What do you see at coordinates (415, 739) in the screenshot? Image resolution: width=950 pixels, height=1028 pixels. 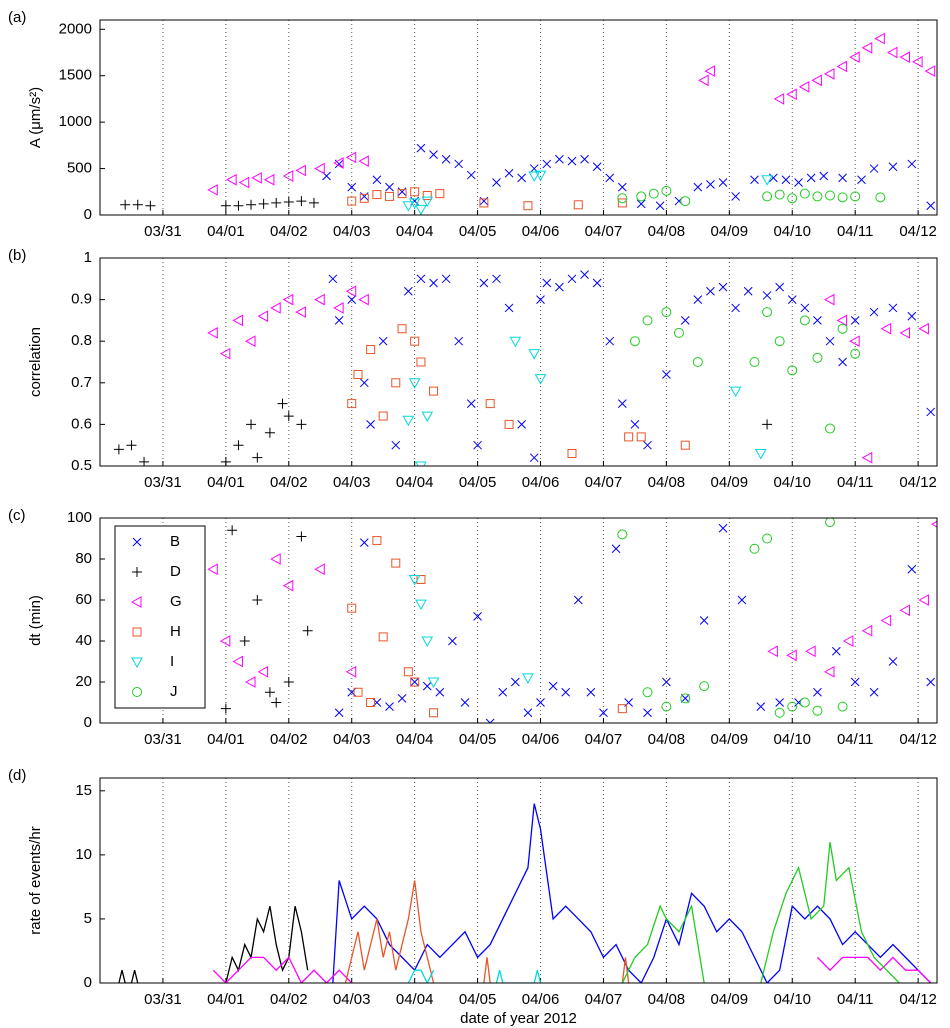 I see `x-tick-label: 04/04` at bounding box center [415, 739].